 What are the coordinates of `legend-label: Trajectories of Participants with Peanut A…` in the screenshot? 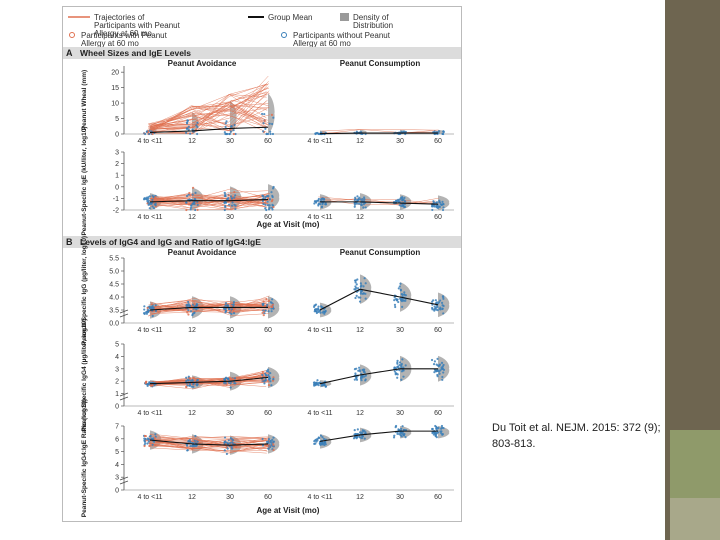 It's located at (137, 25).